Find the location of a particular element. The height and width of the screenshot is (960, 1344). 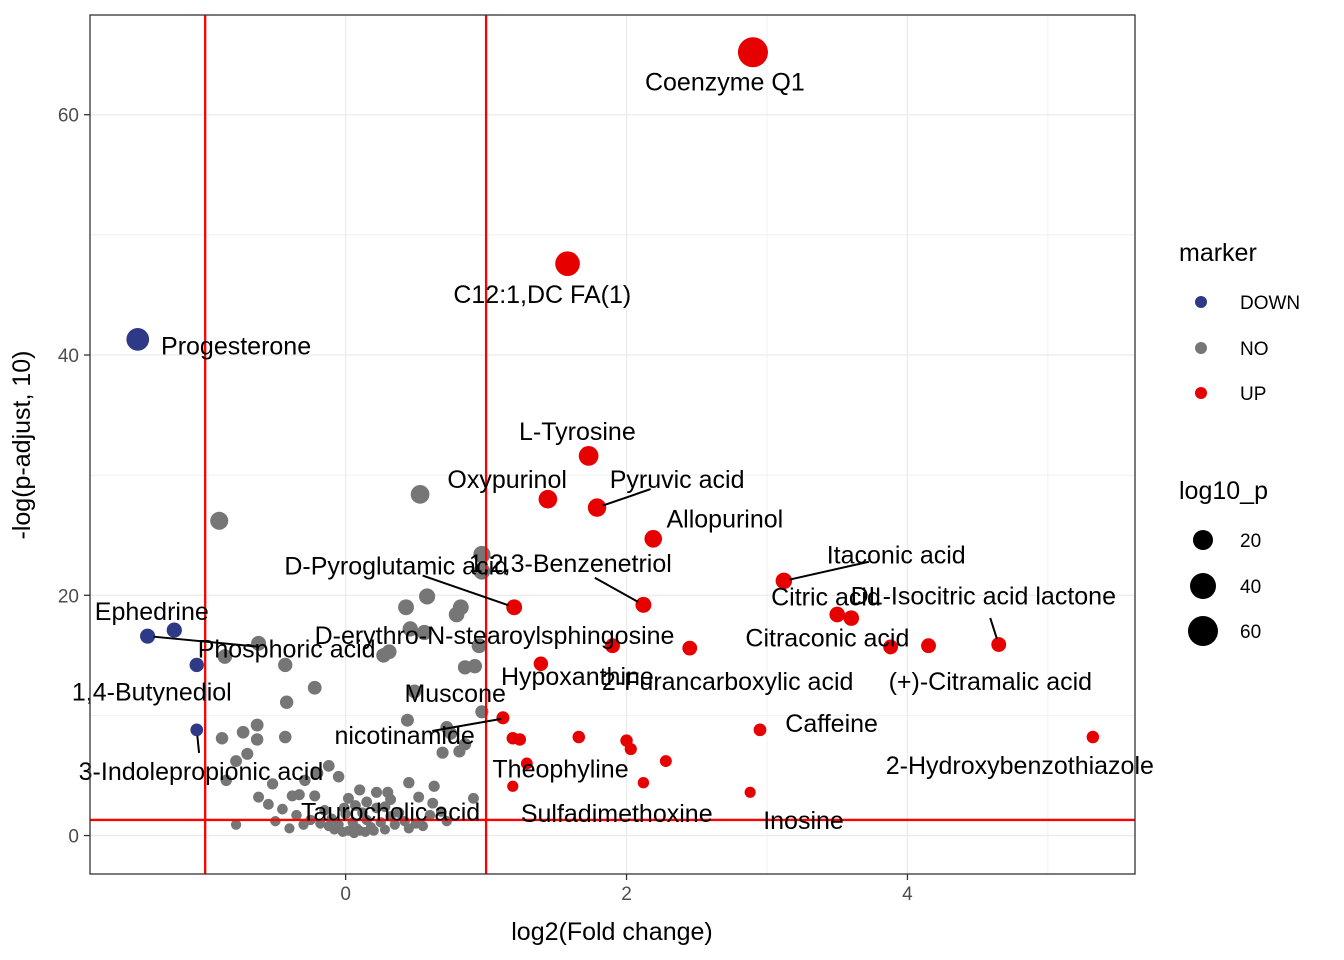

point-label: Muscone is located at coordinates (454, 694).